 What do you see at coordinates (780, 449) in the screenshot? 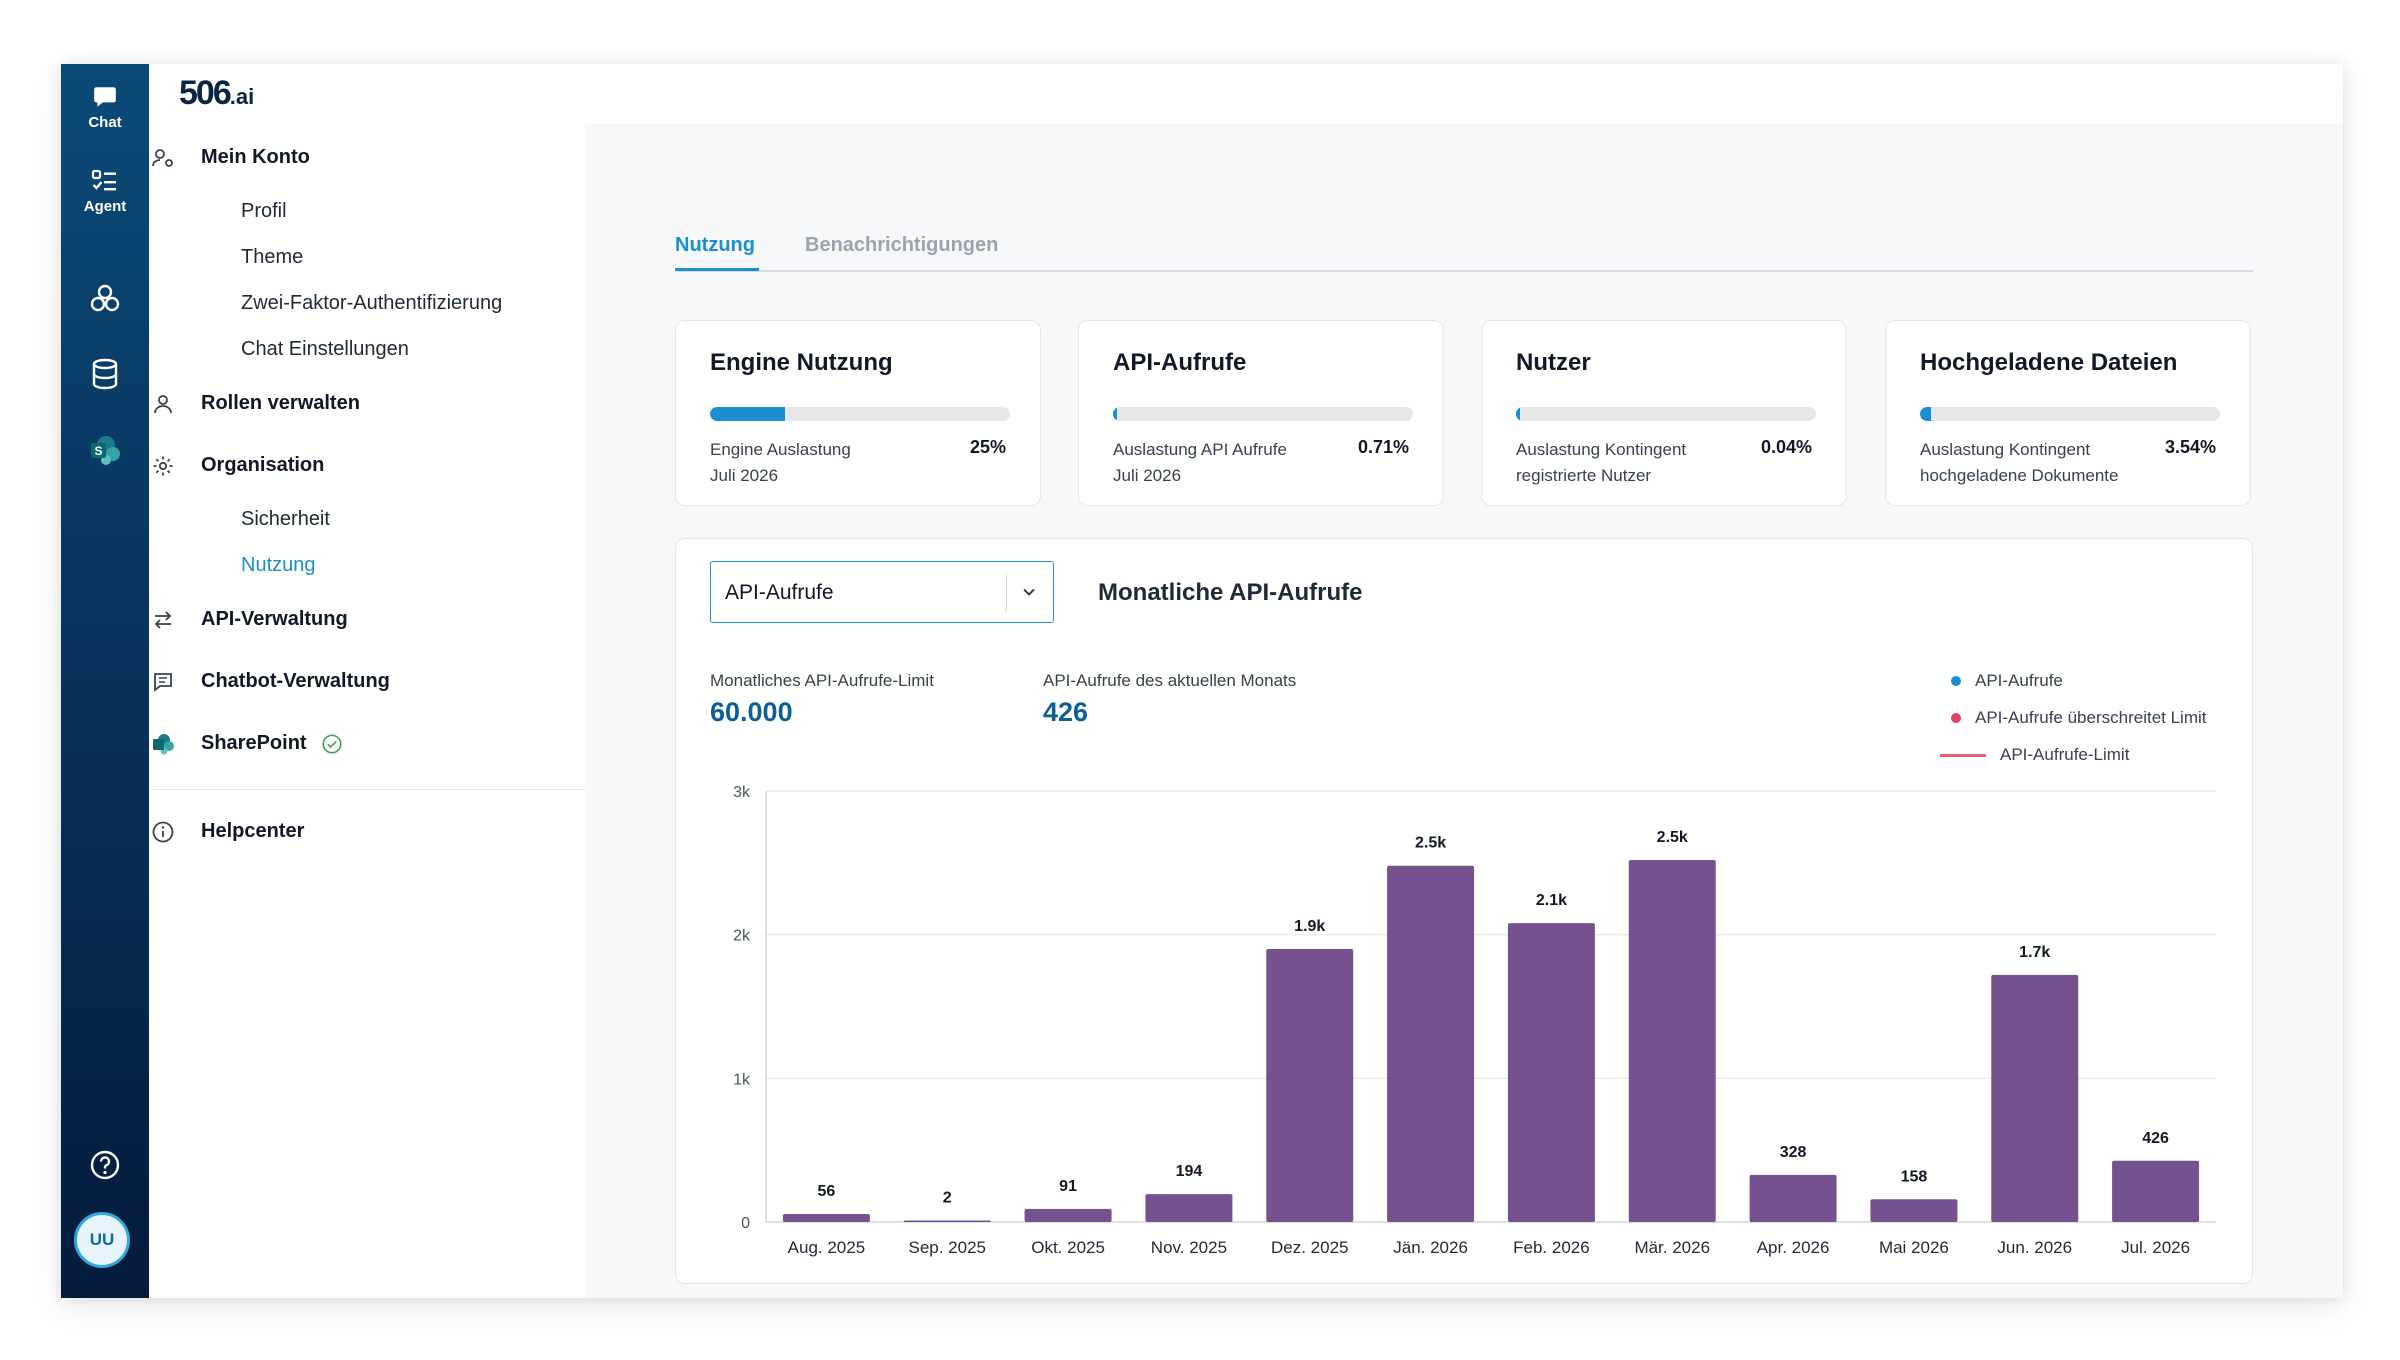
I see `card-label-line1: Engine Auslastung` at bounding box center [780, 449].